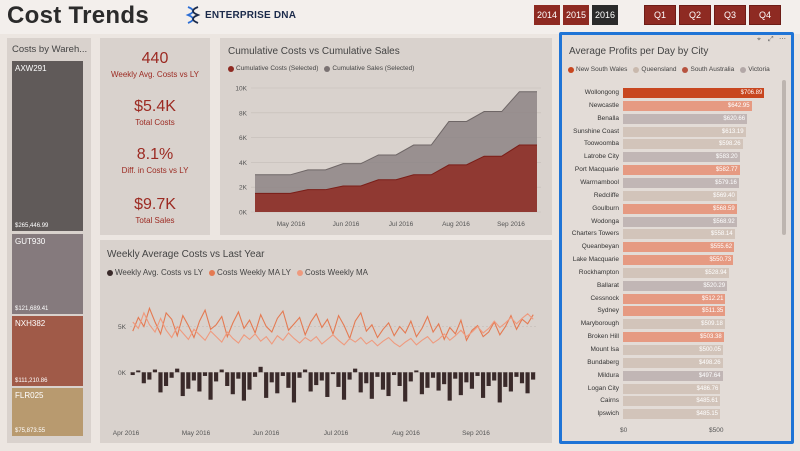 This screenshot has width=800, height=451. I want to click on quarter-button-q2: Q2, so click(695, 15).